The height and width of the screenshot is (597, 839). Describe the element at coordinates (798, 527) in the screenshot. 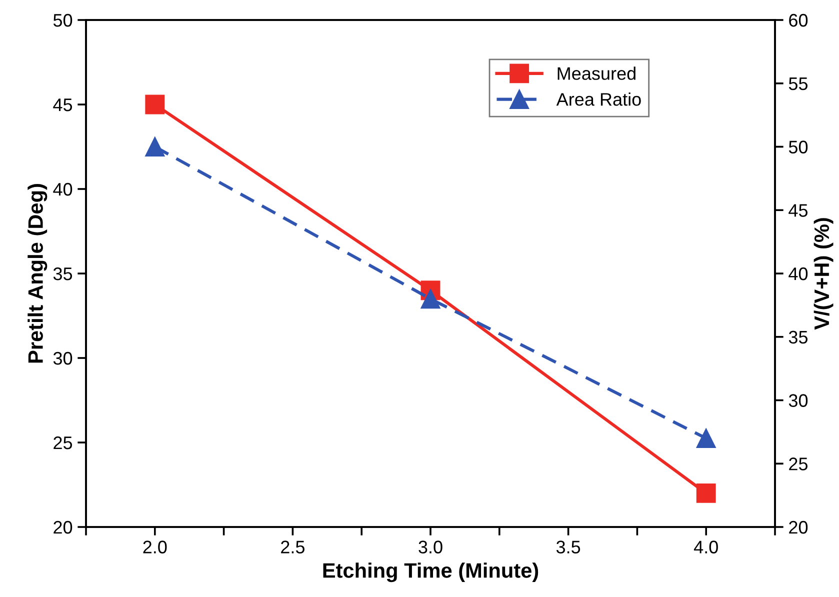

I see `y2-tick-label: 20` at that location.